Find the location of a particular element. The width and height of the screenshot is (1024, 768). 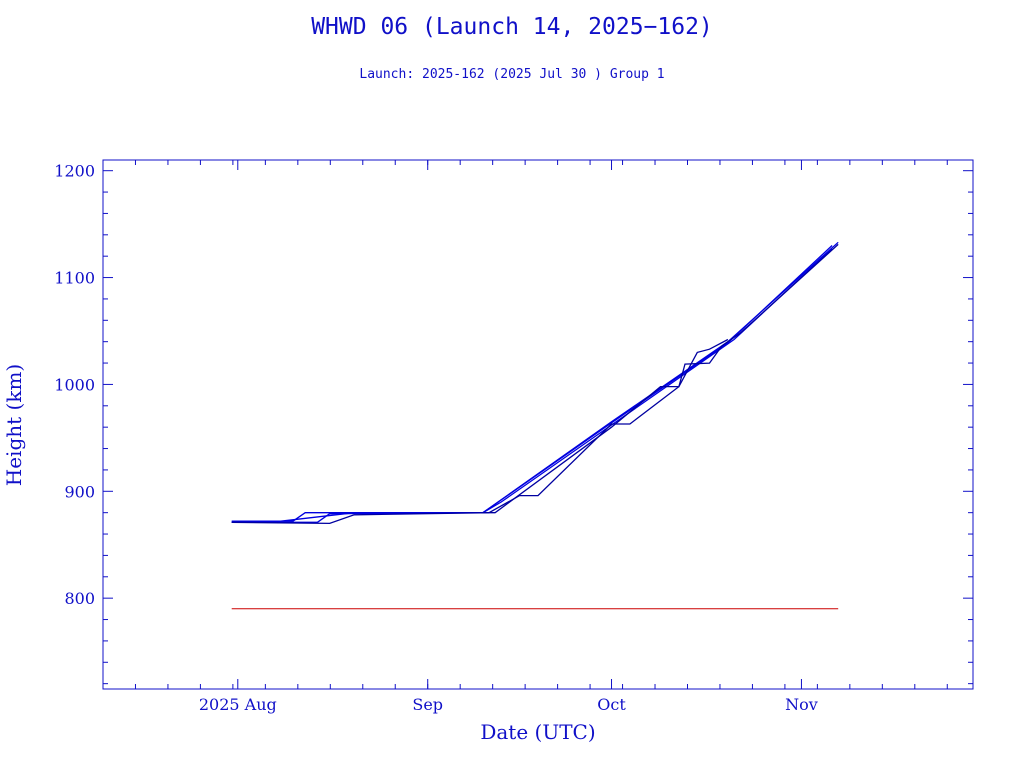

x-axis-label: Date (UTC) is located at coordinates (537, 732).